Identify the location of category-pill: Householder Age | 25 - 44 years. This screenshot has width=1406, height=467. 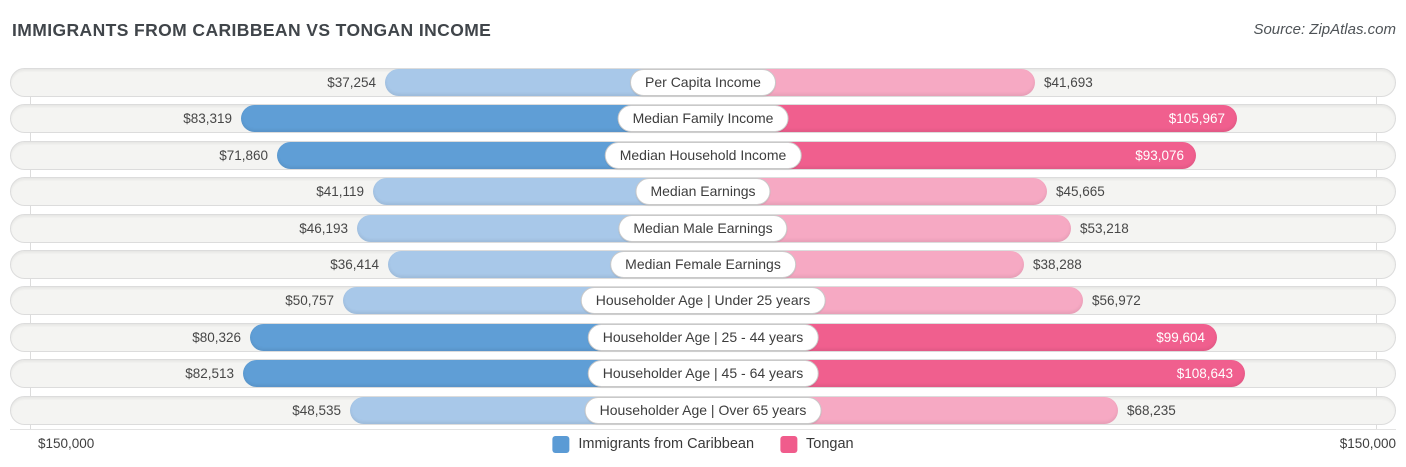
(703, 337).